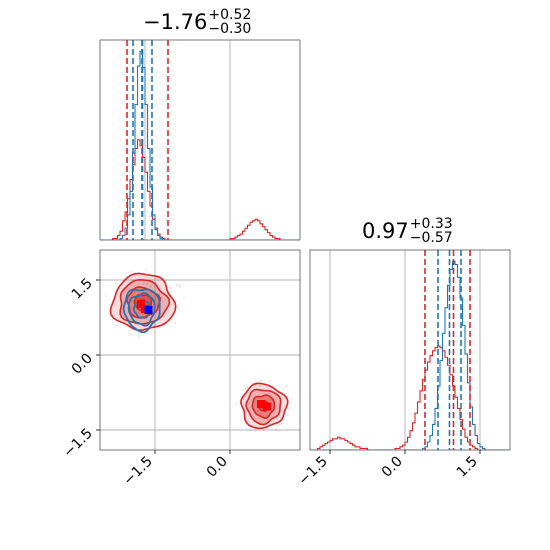 The width and height of the screenshot is (550, 550). What do you see at coordinates (217, 467) in the screenshot?
I see `joint-xtick-label-1: 0.0` at bounding box center [217, 467].